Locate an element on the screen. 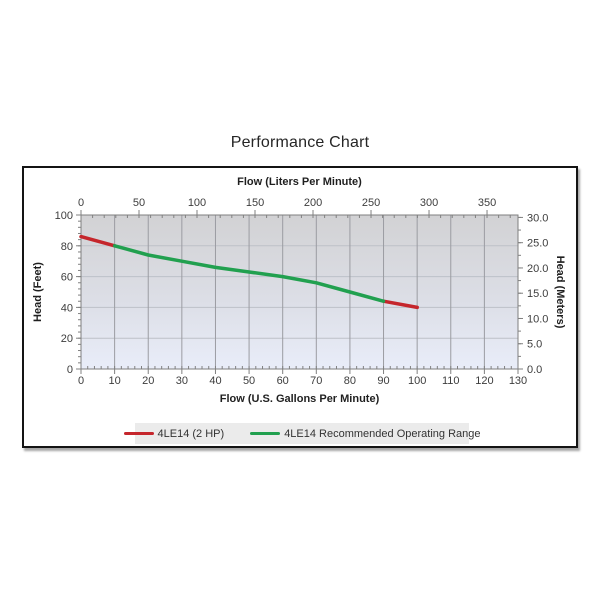  tick-label: 350 is located at coordinates (487, 203).